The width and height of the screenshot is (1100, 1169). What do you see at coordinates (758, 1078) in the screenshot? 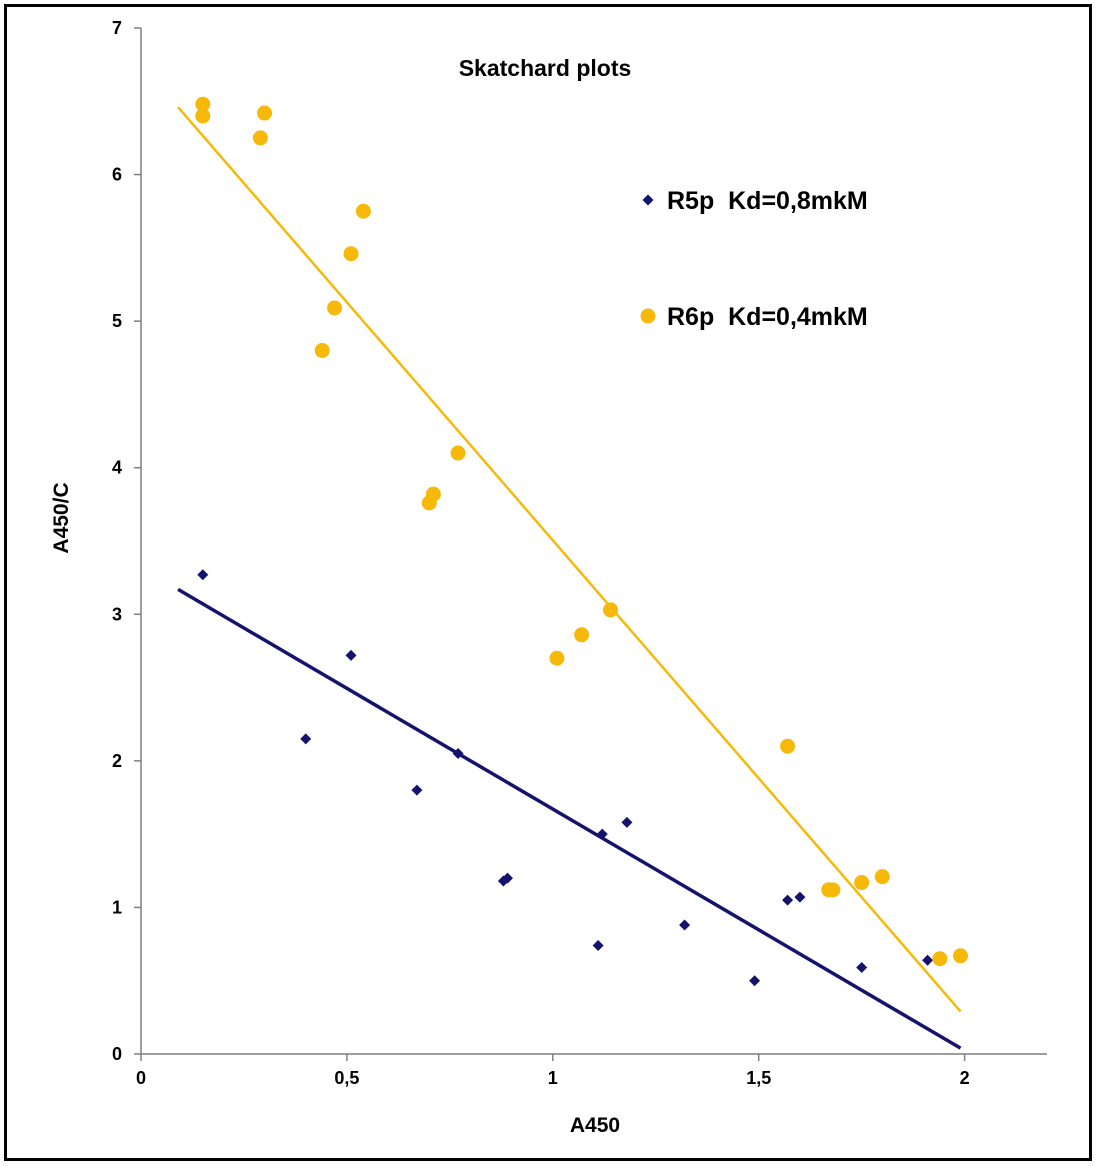
I see `x-tick-label: 1,5` at bounding box center [758, 1078].